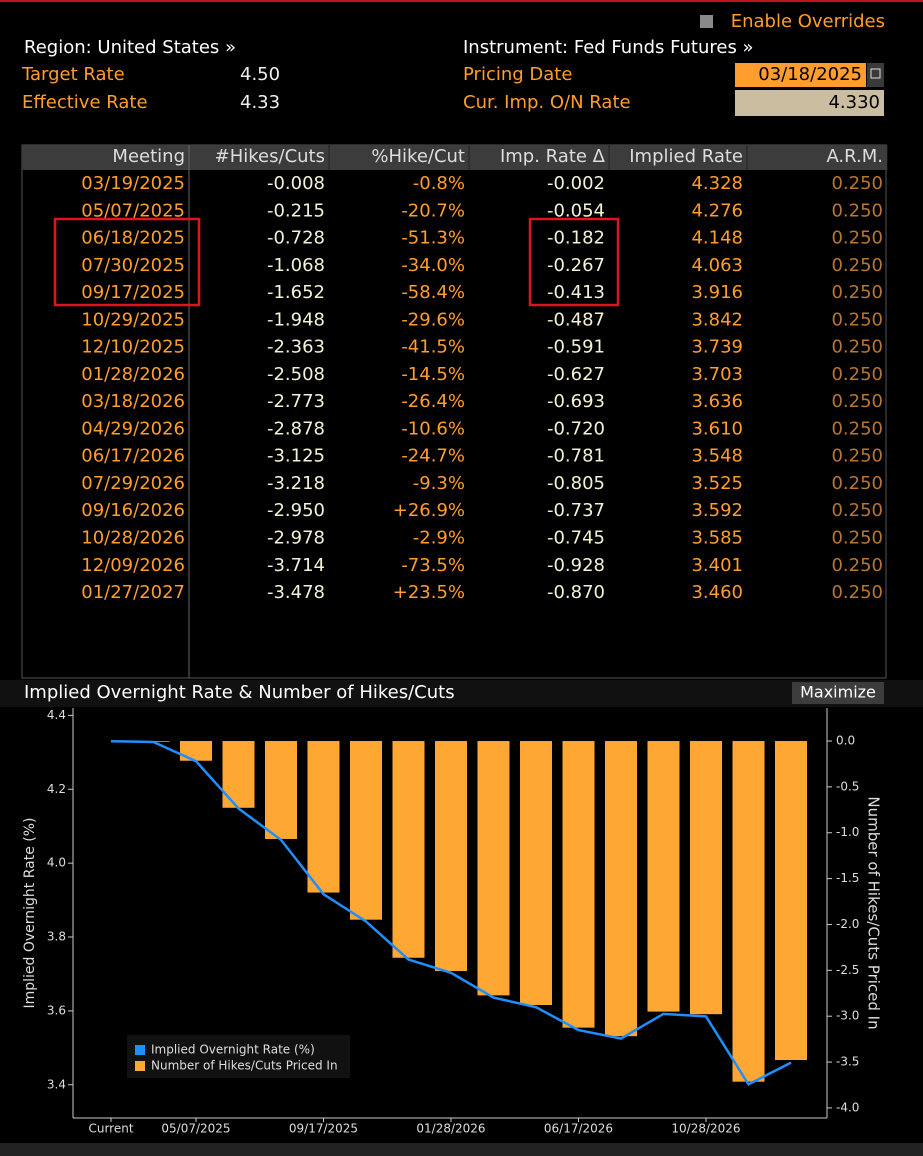 The width and height of the screenshot is (923, 1156). I want to click on y2-tick-label: -1.0, so click(847, 832).